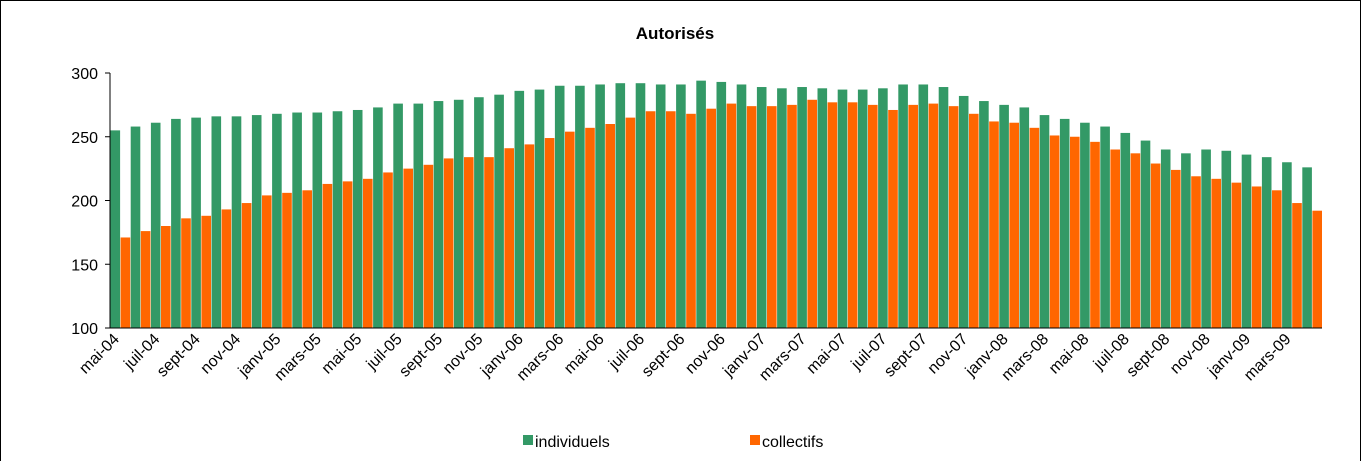 The height and width of the screenshot is (461, 1362). I want to click on legend-label: collectifs, so click(792, 442).